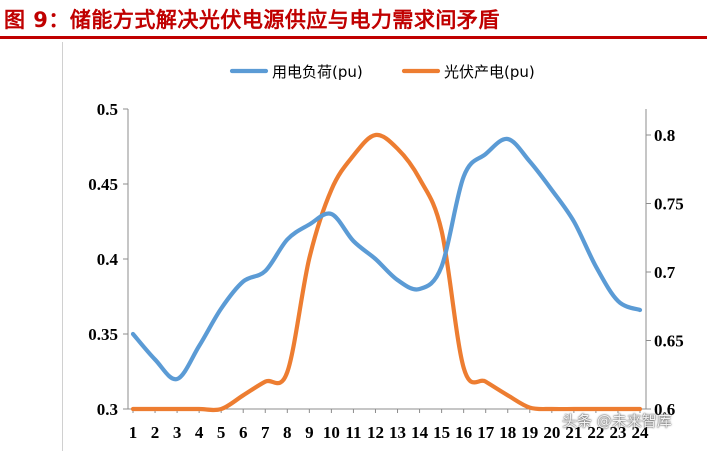 Image resolution: width=707 pixels, height=451 pixels. Describe the element at coordinates (664, 135) in the screenshot. I see `y-right-tick-label: 0.8` at that location.